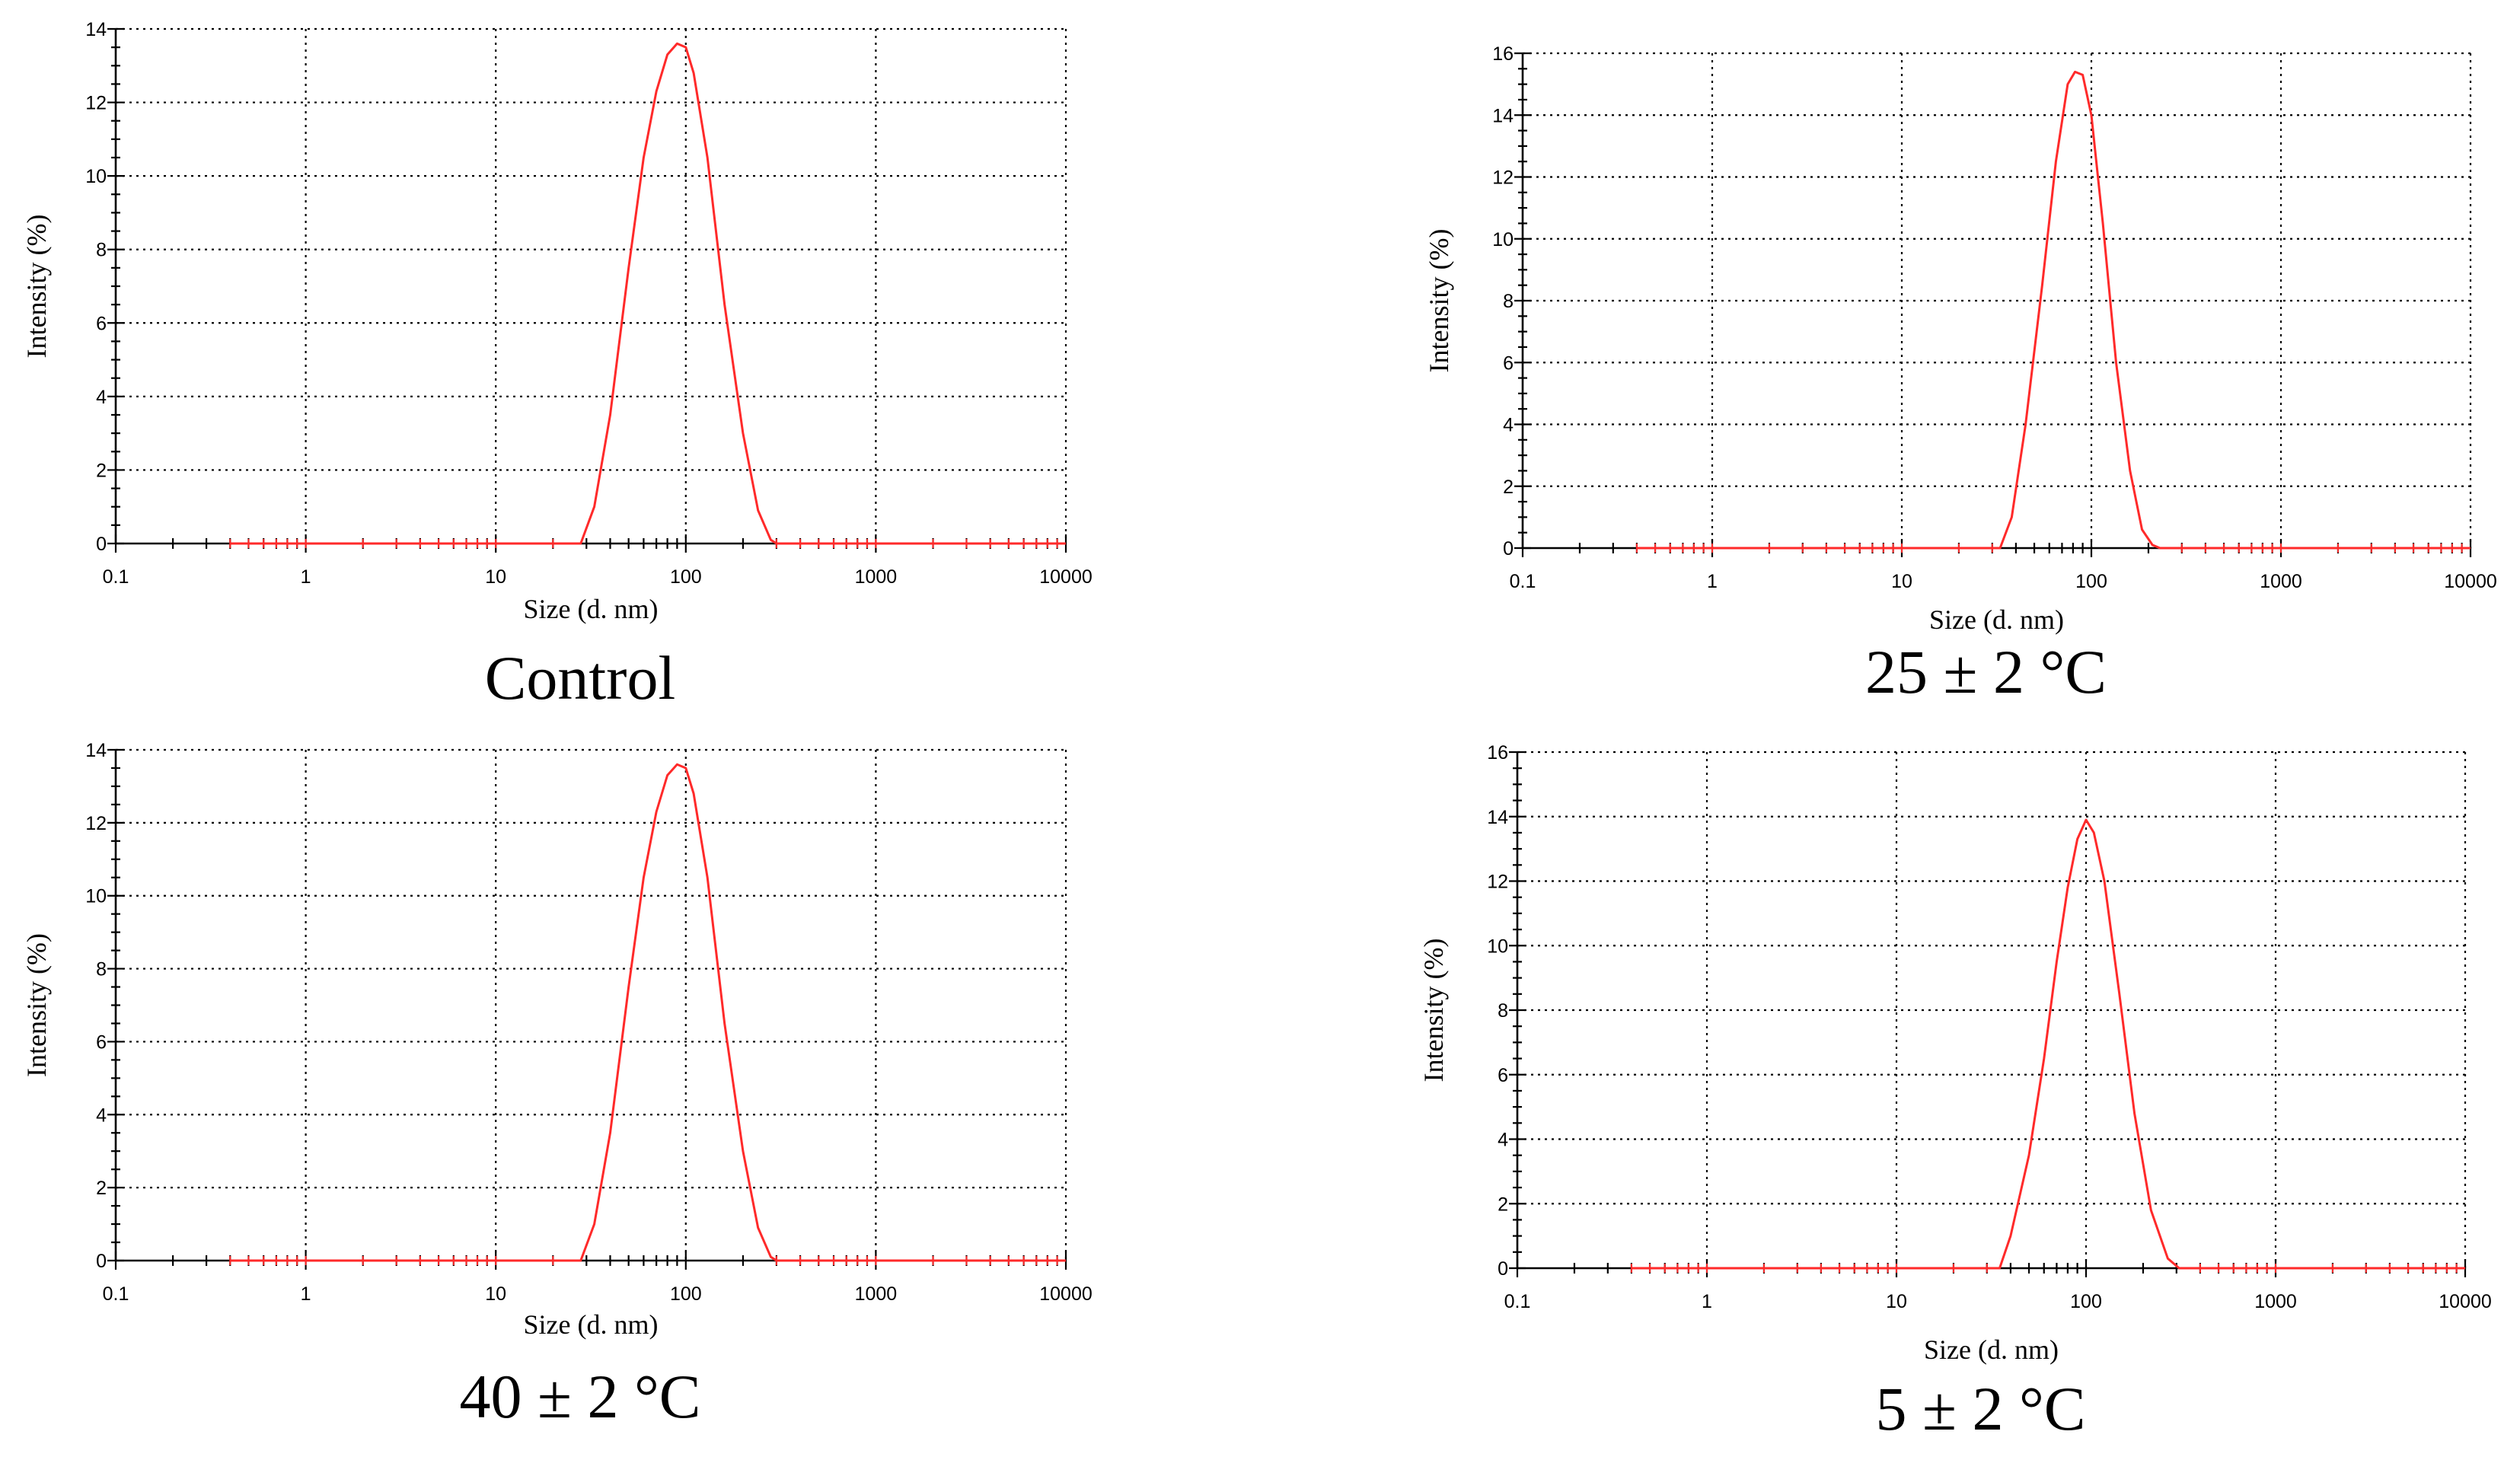 The height and width of the screenshot is (1476, 2520). Describe the element at coordinates (1981, 1408) in the screenshot. I see `panel-caption: 5 ± 2 °C` at that location.